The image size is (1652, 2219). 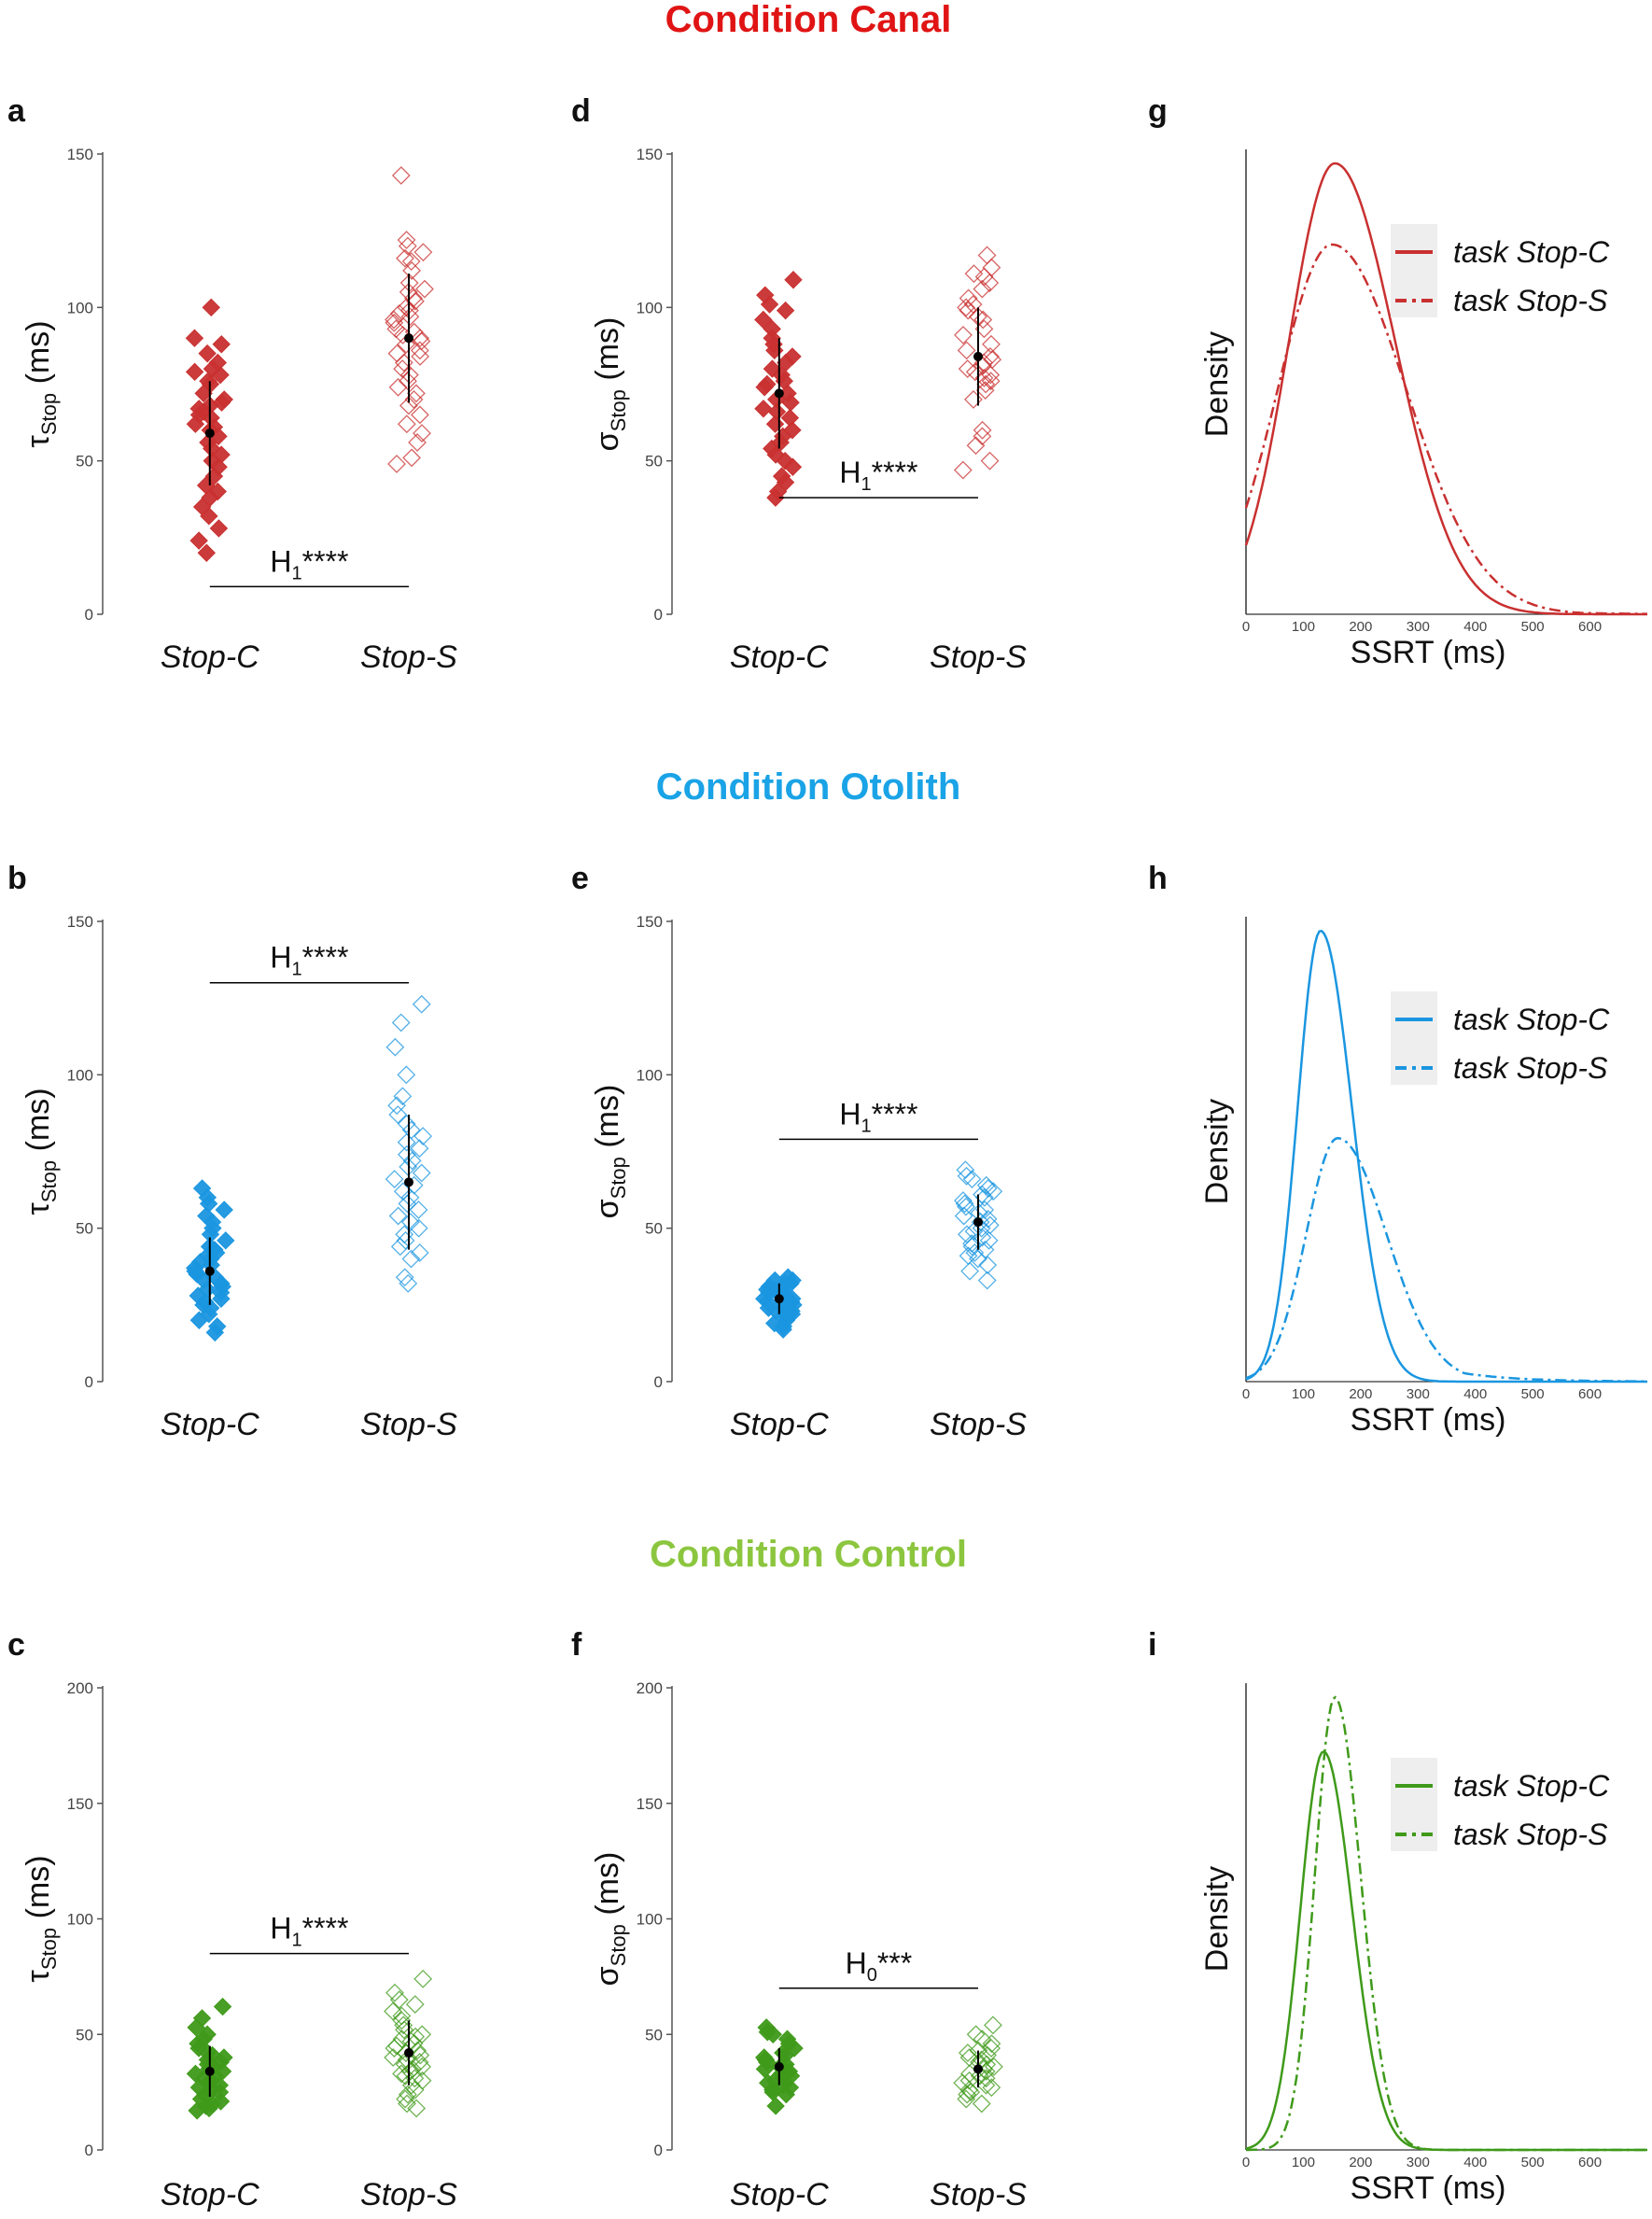 I want to click on panel-b: 0 50 100 150 τStop (ms) Stop-C Stop-S H1****, so click(x=239, y=1178).